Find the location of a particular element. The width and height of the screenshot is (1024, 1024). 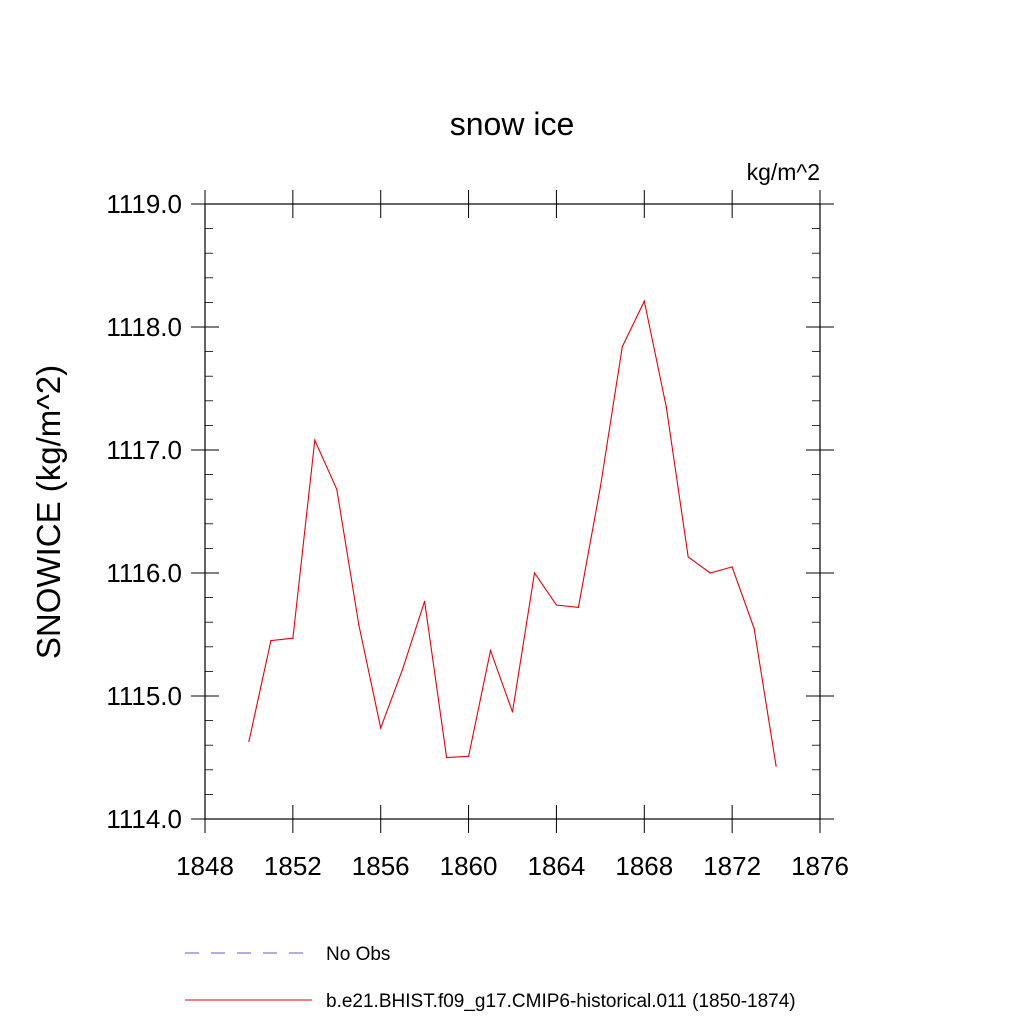

x-tick-label: 1864 is located at coordinates (557, 866).